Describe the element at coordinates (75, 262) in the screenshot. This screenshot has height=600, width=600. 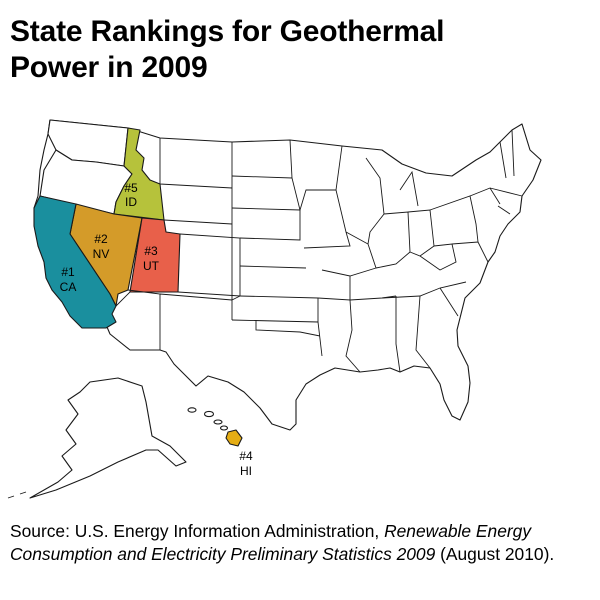
I see `state-california` at that location.